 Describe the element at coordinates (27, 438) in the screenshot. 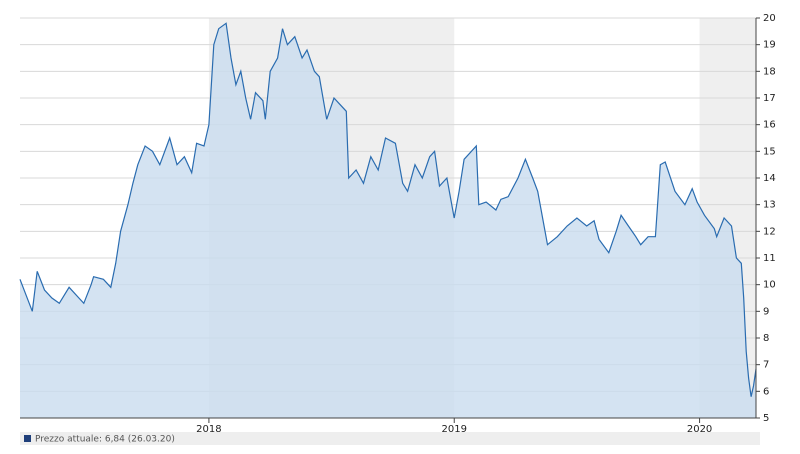

I see `legend-swatch` at that location.